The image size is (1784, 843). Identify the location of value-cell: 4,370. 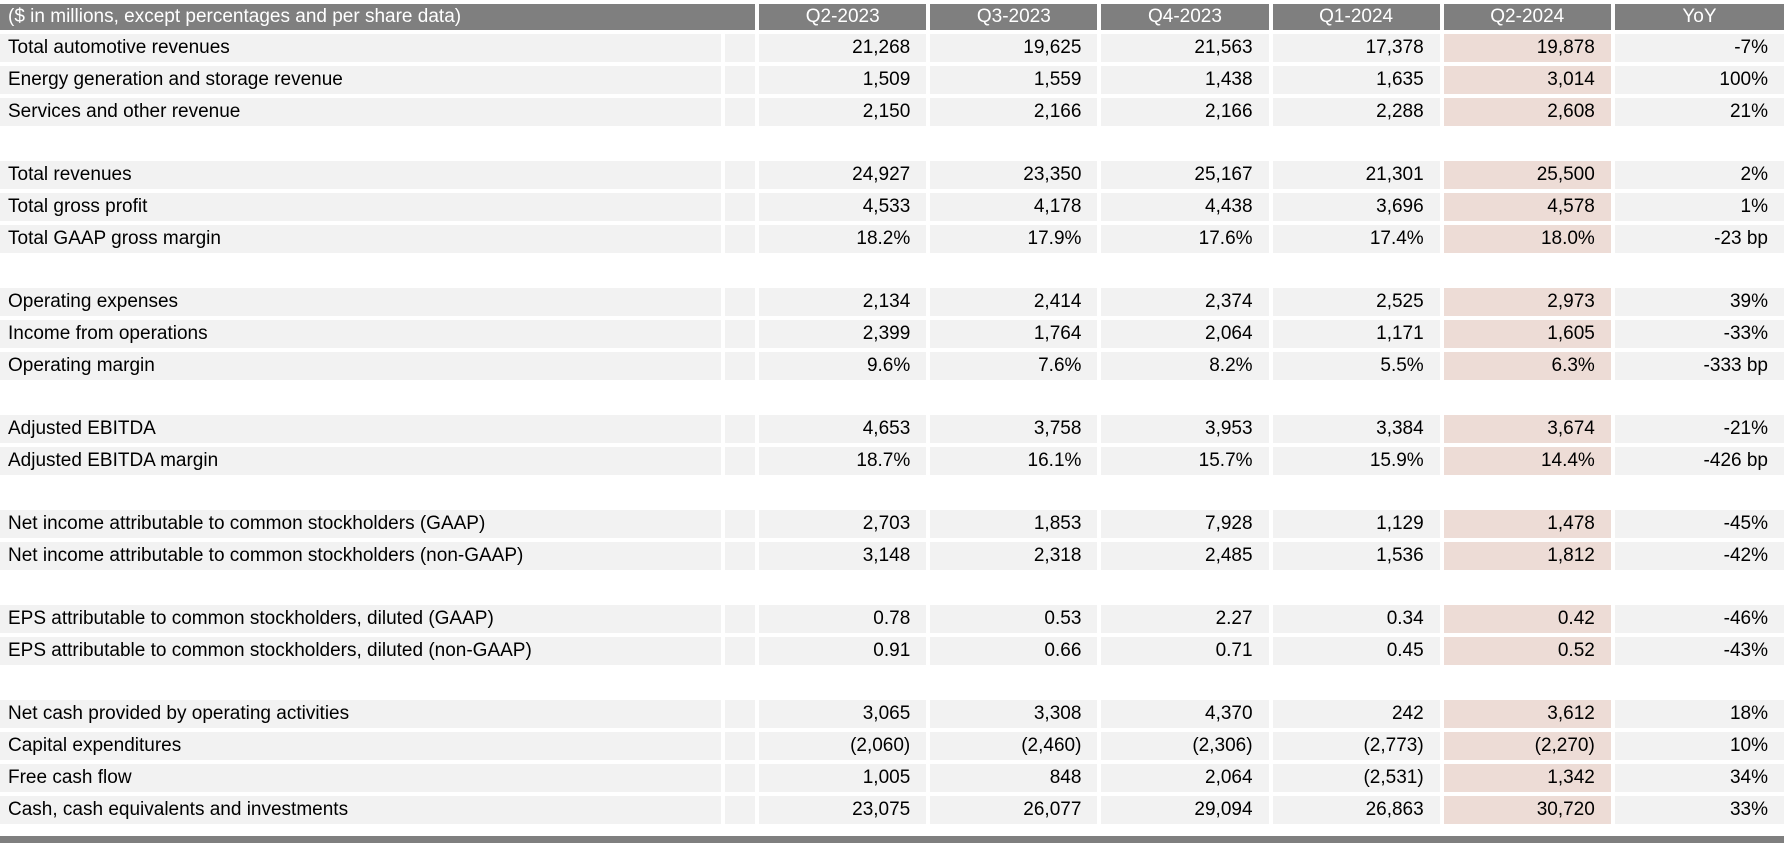
(1185, 714).